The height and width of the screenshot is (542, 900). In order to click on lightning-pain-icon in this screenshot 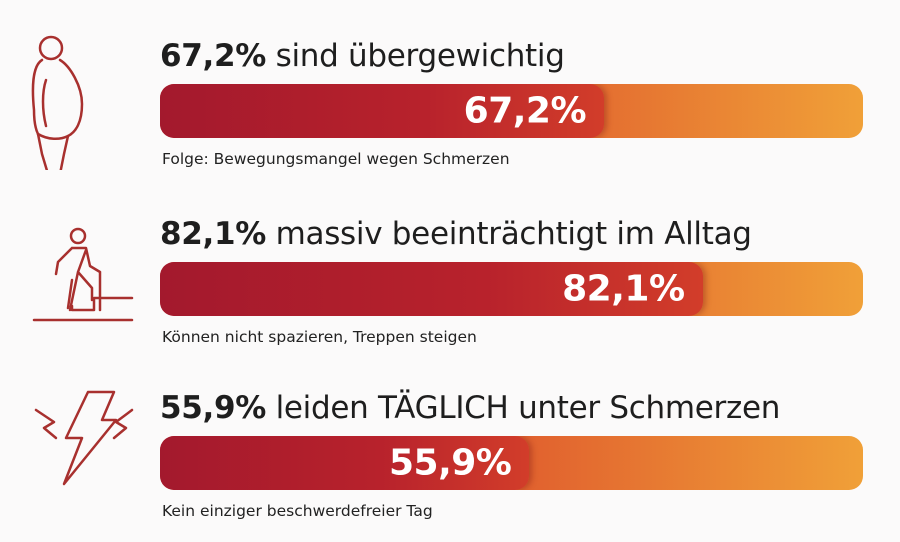, I will do `click(84, 438)`.